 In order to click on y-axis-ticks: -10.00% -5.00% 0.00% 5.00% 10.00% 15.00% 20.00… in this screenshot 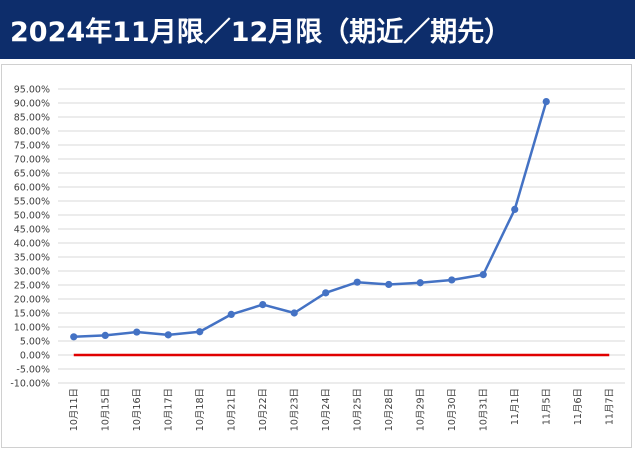, I will do `click(30, 237)`.